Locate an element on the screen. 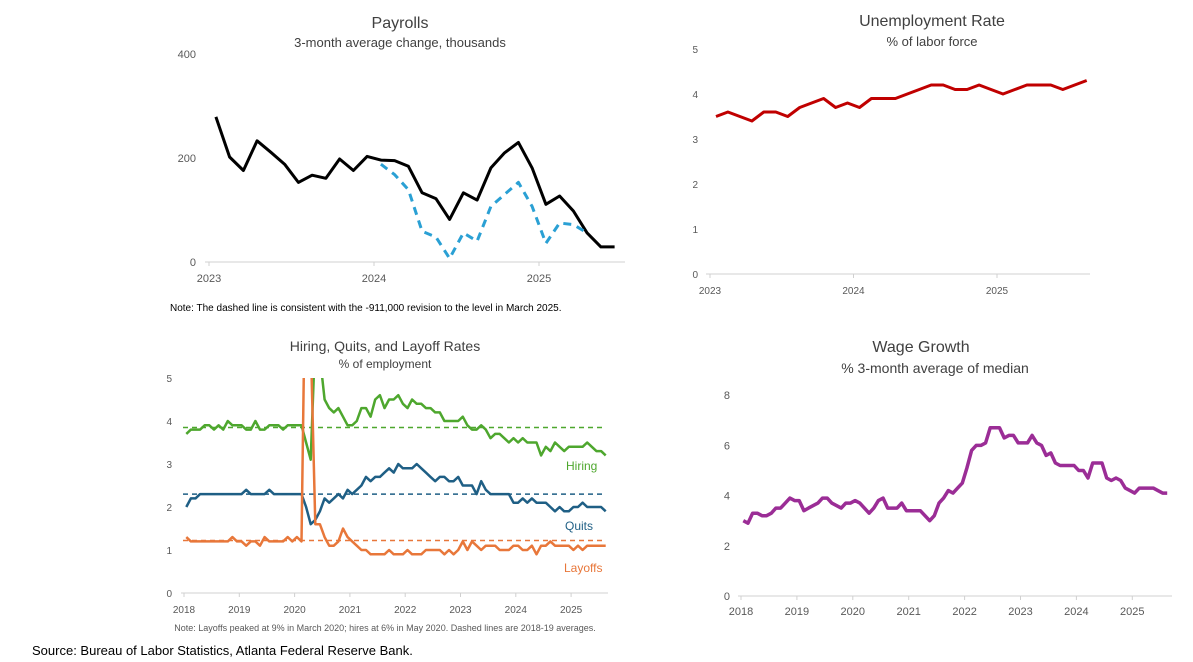  y-tick-label: 8 is located at coordinates (727, 396).